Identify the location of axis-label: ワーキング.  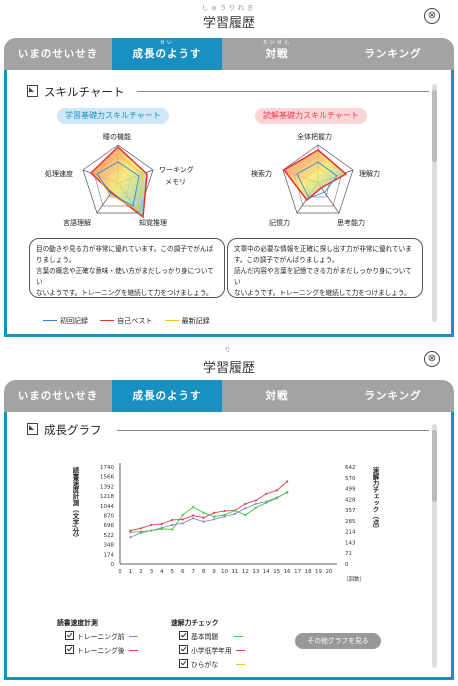
(176, 170).